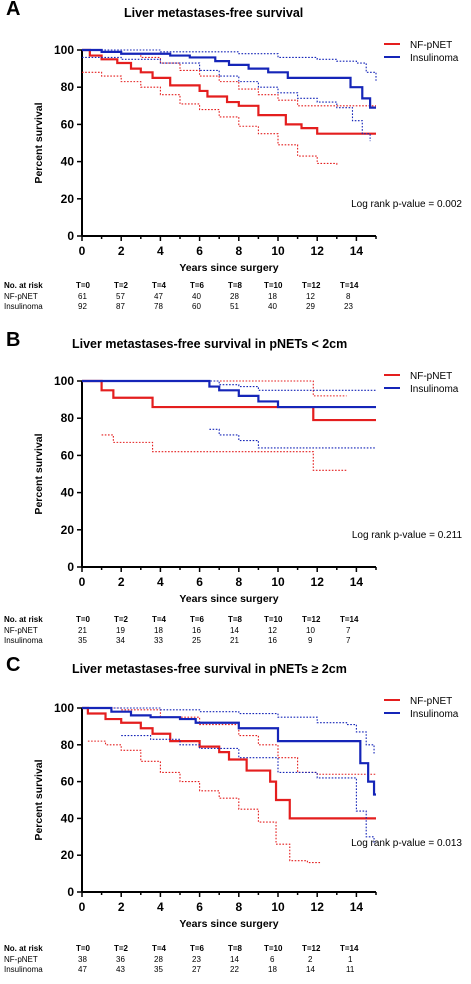 The image size is (471, 984). Describe the element at coordinates (82, 296) in the screenshot. I see `risk-cell: 61` at that location.